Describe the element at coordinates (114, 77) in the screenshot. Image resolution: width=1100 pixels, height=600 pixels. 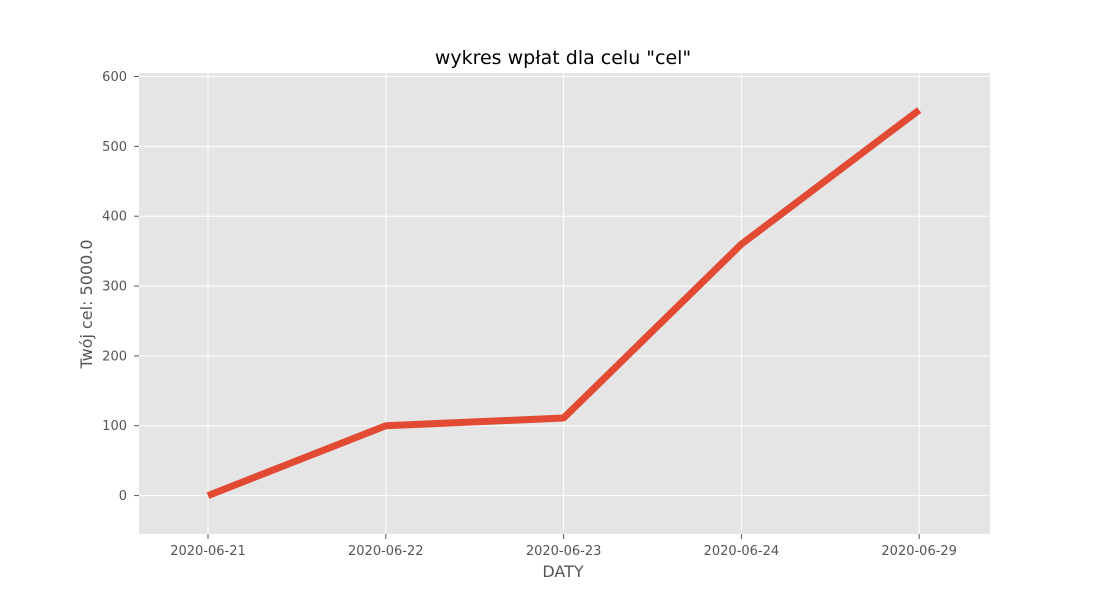
I see `y-tick-label: 600` at that location.